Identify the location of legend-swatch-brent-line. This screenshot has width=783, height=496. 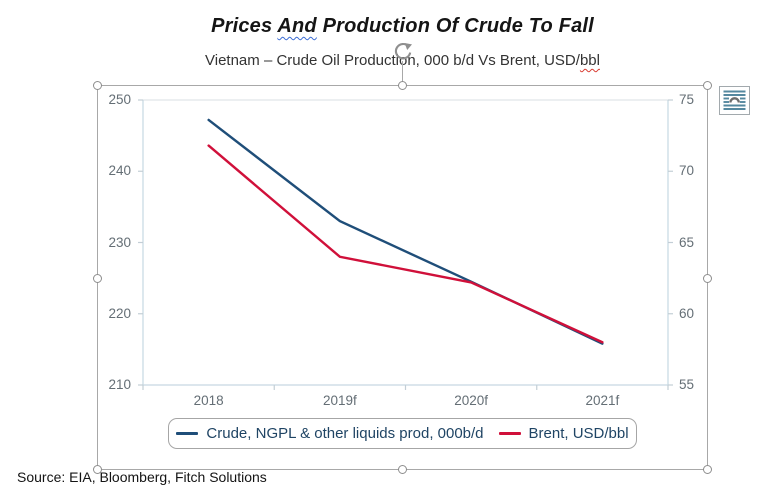
(509, 433).